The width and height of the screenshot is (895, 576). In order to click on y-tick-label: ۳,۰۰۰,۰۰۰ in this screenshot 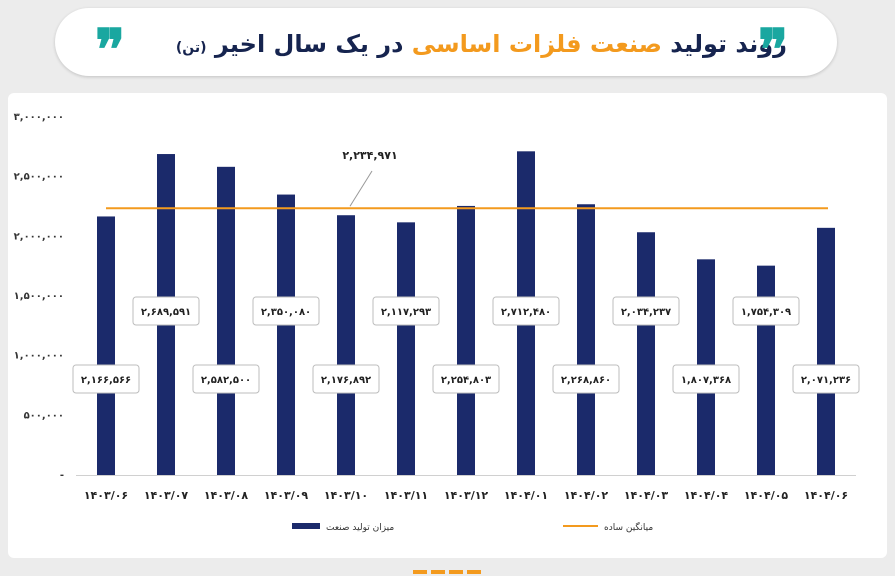, I will do `click(39, 117)`.